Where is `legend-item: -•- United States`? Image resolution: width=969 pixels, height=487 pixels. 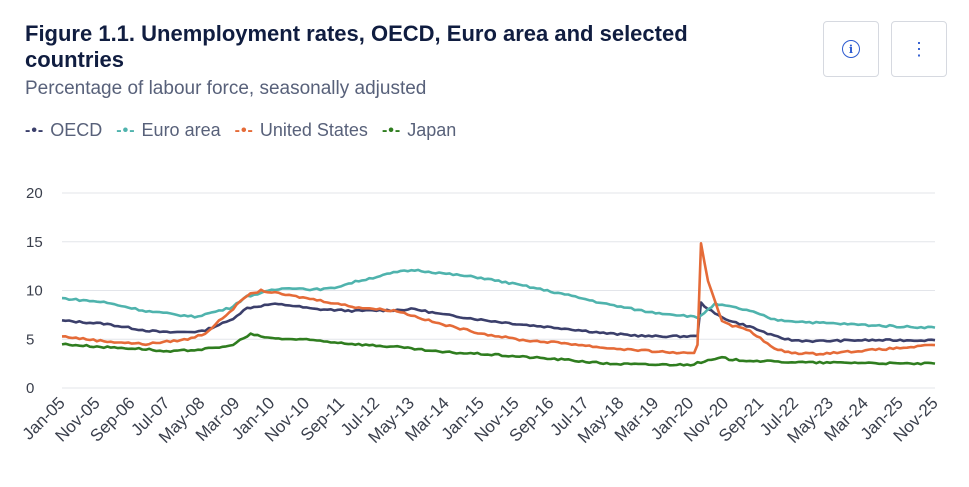
legend-item: -•- United States is located at coordinates (301, 130).